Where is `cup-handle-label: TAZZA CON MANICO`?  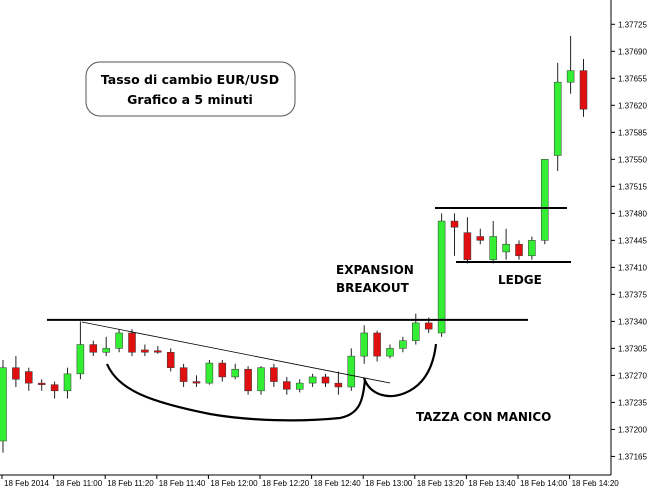 cup-handle-label: TAZZA CON MANICO is located at coordinates (483, 417).